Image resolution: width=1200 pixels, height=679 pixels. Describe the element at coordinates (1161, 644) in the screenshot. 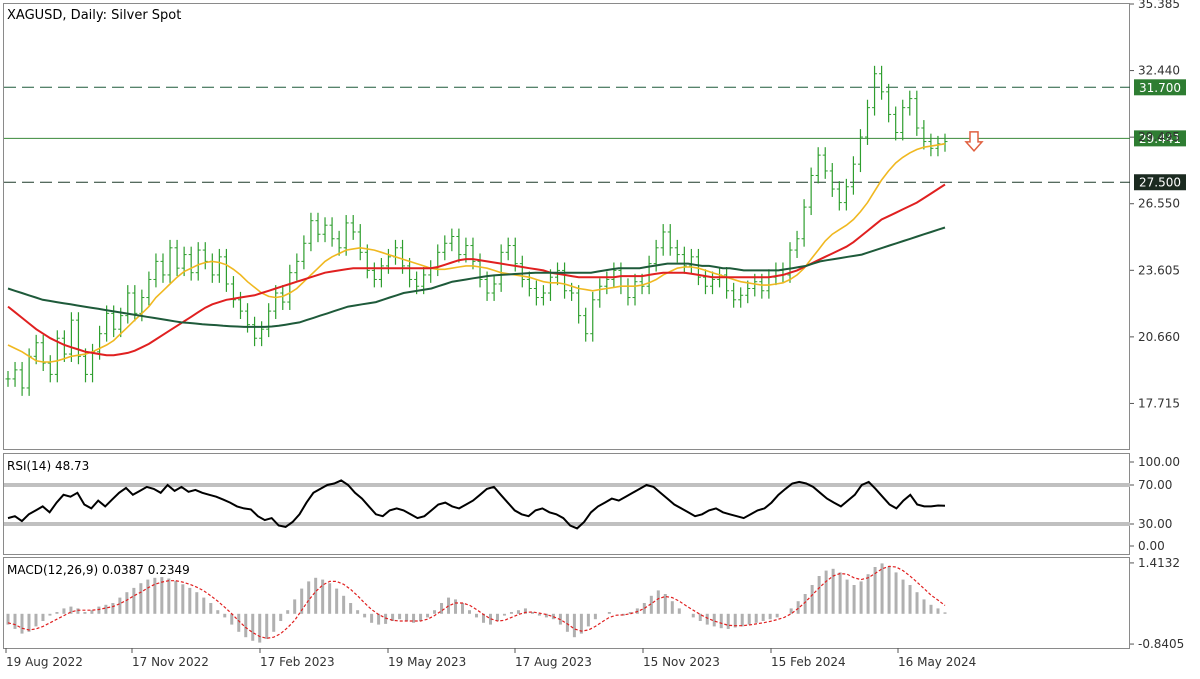

I see `macd-tick-label: -0.8405` at that location.